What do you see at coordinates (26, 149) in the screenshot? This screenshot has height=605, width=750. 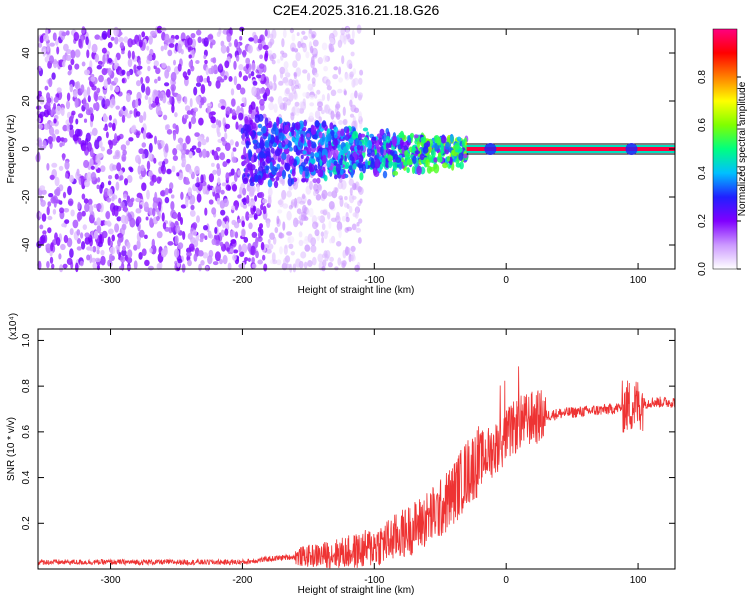 I see `y-tick-label: 0` at bounding box center [26, 149].